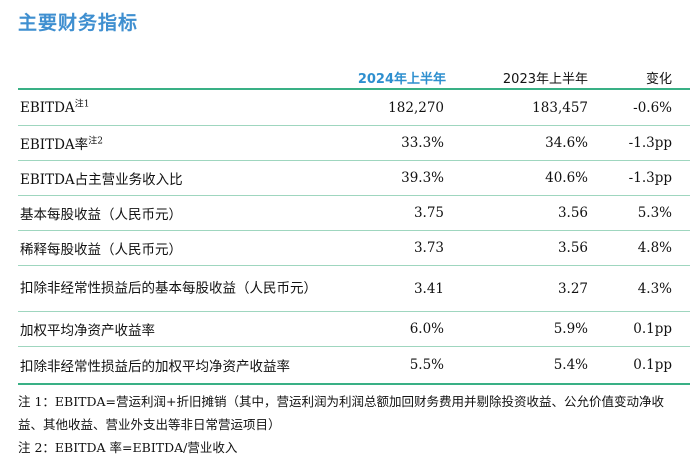  What do you see at coordinates (61, 144) in the screenshot?
I see `row-label: EBITDA率注2` at bounding box center [61, 144].